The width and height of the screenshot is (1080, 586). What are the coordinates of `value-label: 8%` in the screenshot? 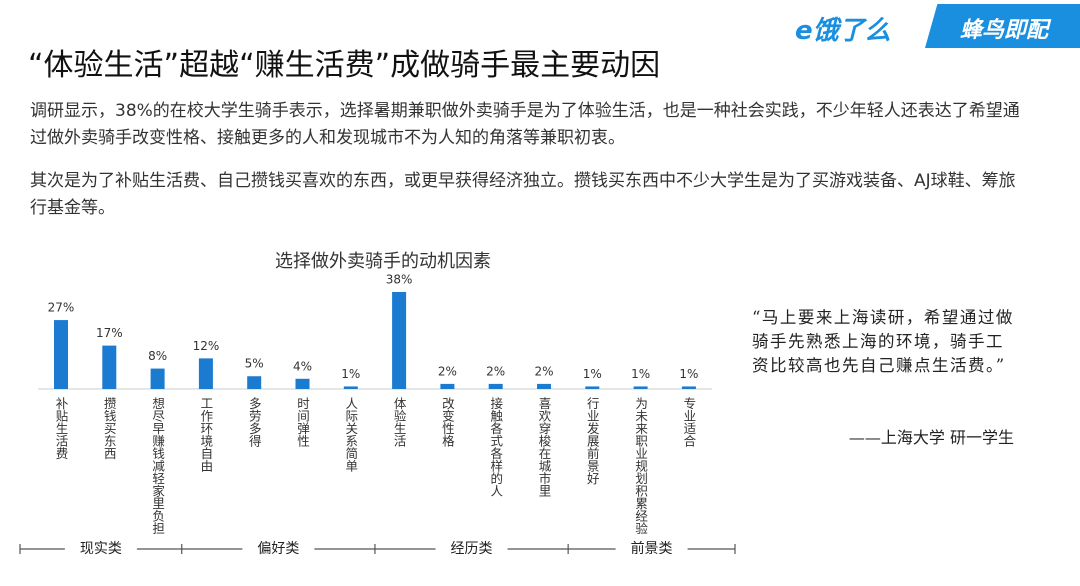 It's located at (157, 356).